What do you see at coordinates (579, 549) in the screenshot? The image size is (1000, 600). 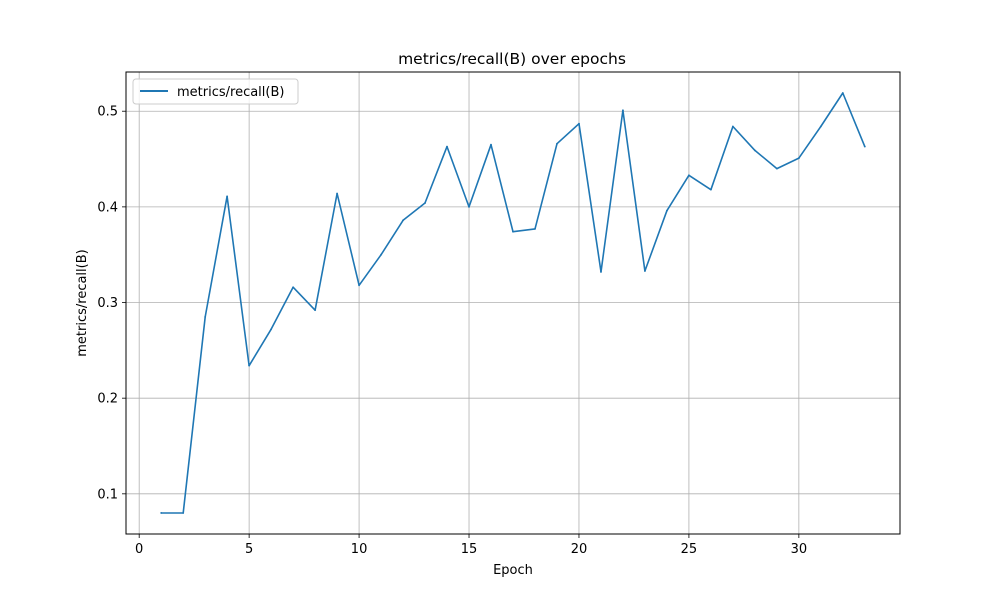 I see `x-tick-label: 20` at bounding box center [579, 549].